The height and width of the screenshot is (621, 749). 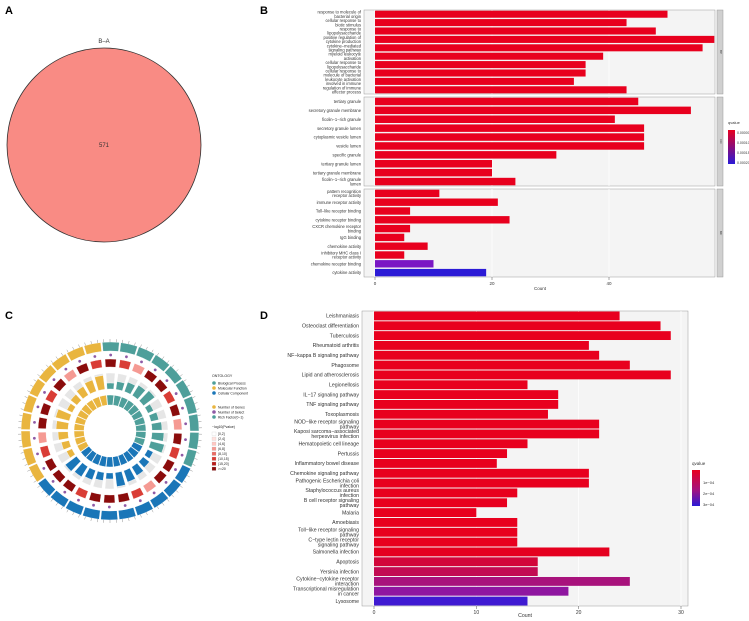 I want to click on category-label: Toll−like receptor signaling, so click(x=328, y=531).